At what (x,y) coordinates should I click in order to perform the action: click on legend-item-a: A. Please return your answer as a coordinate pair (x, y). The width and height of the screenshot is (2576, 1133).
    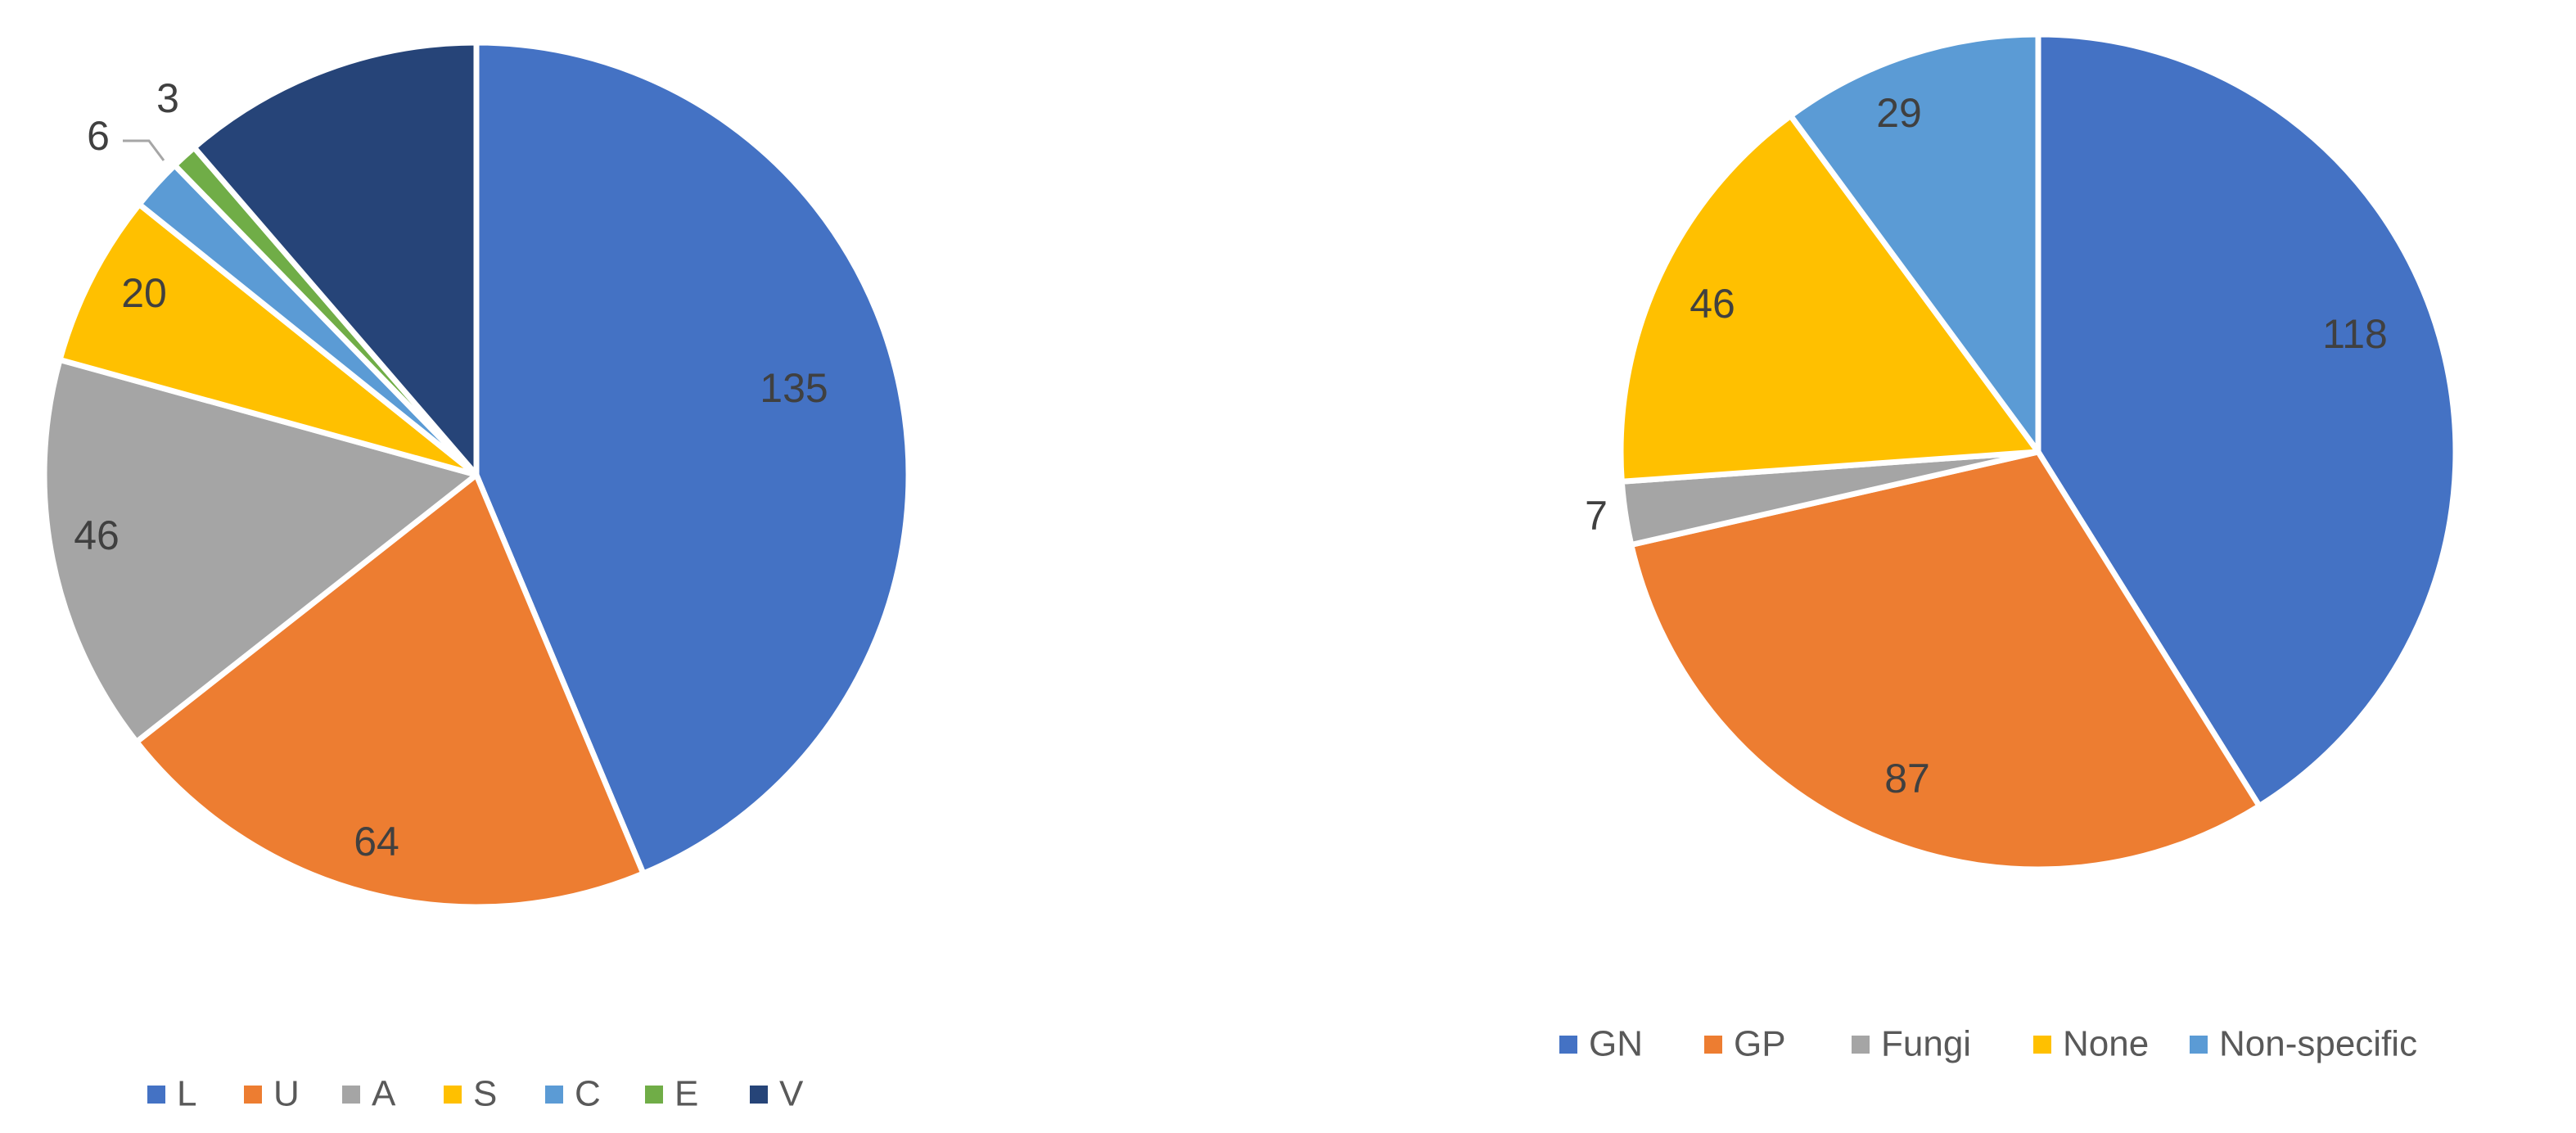
    Looking at the image, I should click on (369, 1094).